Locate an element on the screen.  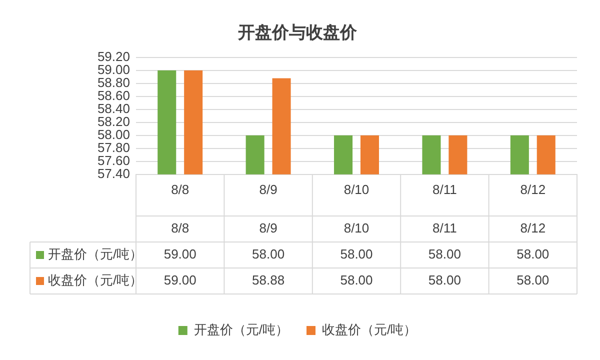
chart-title: 开盘价与收盘价 is located at coordinates (297, 32).